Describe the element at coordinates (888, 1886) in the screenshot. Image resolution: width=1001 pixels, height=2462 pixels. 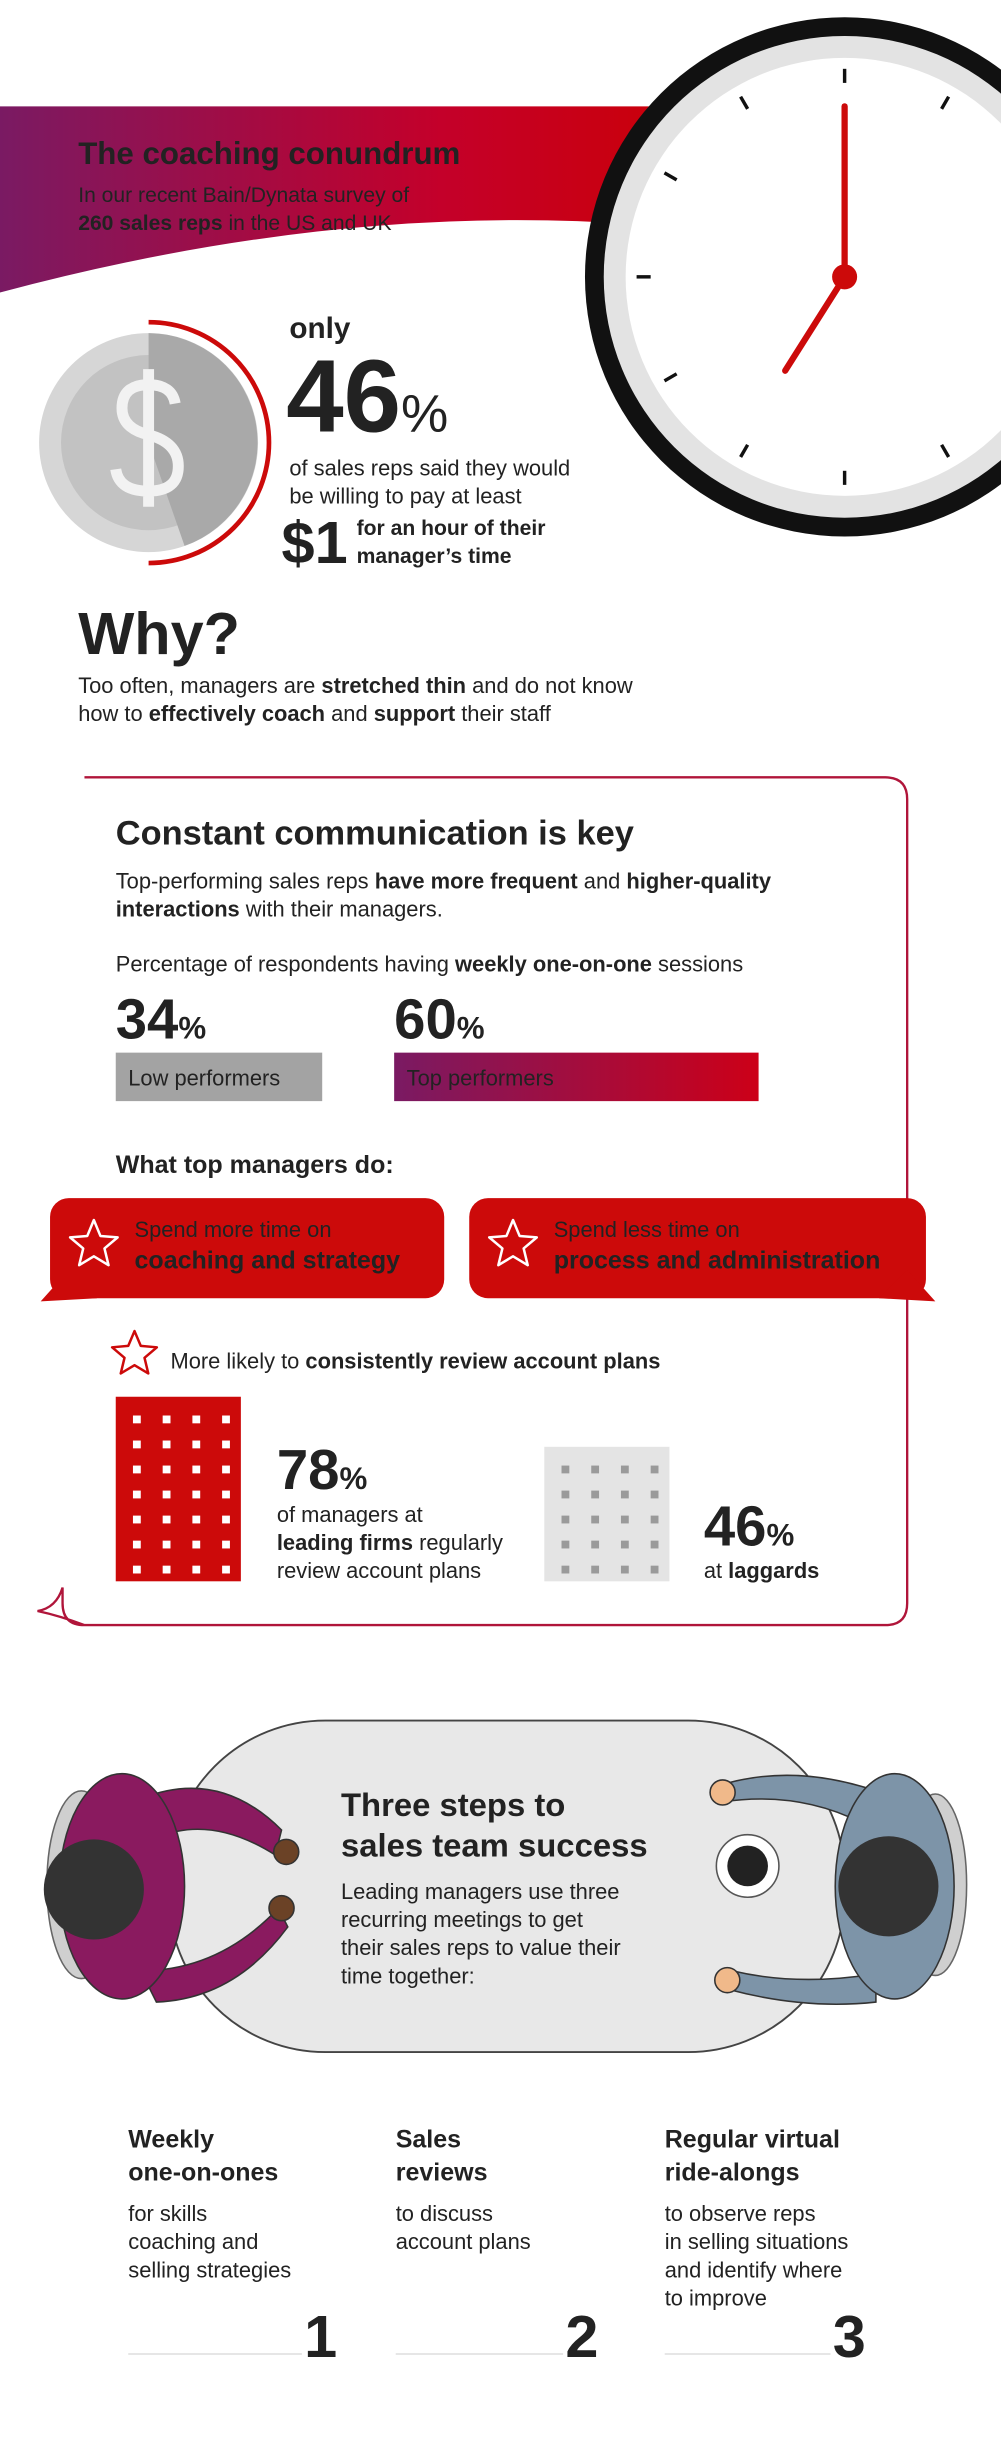
I see `person-right-head` at that location.